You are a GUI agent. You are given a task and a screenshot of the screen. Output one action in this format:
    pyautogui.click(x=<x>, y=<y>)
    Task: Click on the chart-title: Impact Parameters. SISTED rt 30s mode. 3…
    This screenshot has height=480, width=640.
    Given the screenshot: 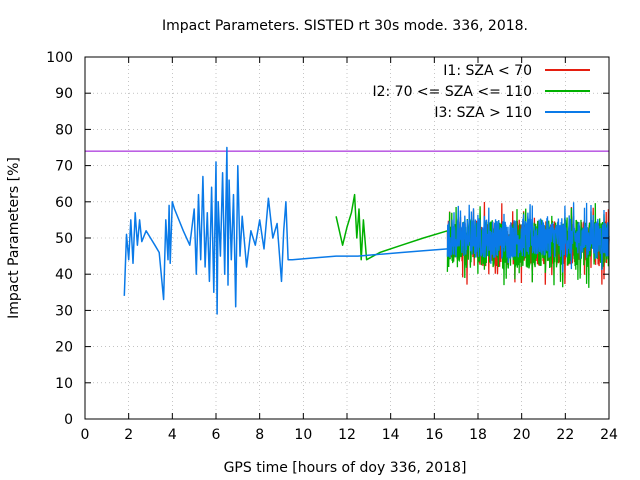 What is the action you would take?
    pyautogui.click(x=345, y=26)
    